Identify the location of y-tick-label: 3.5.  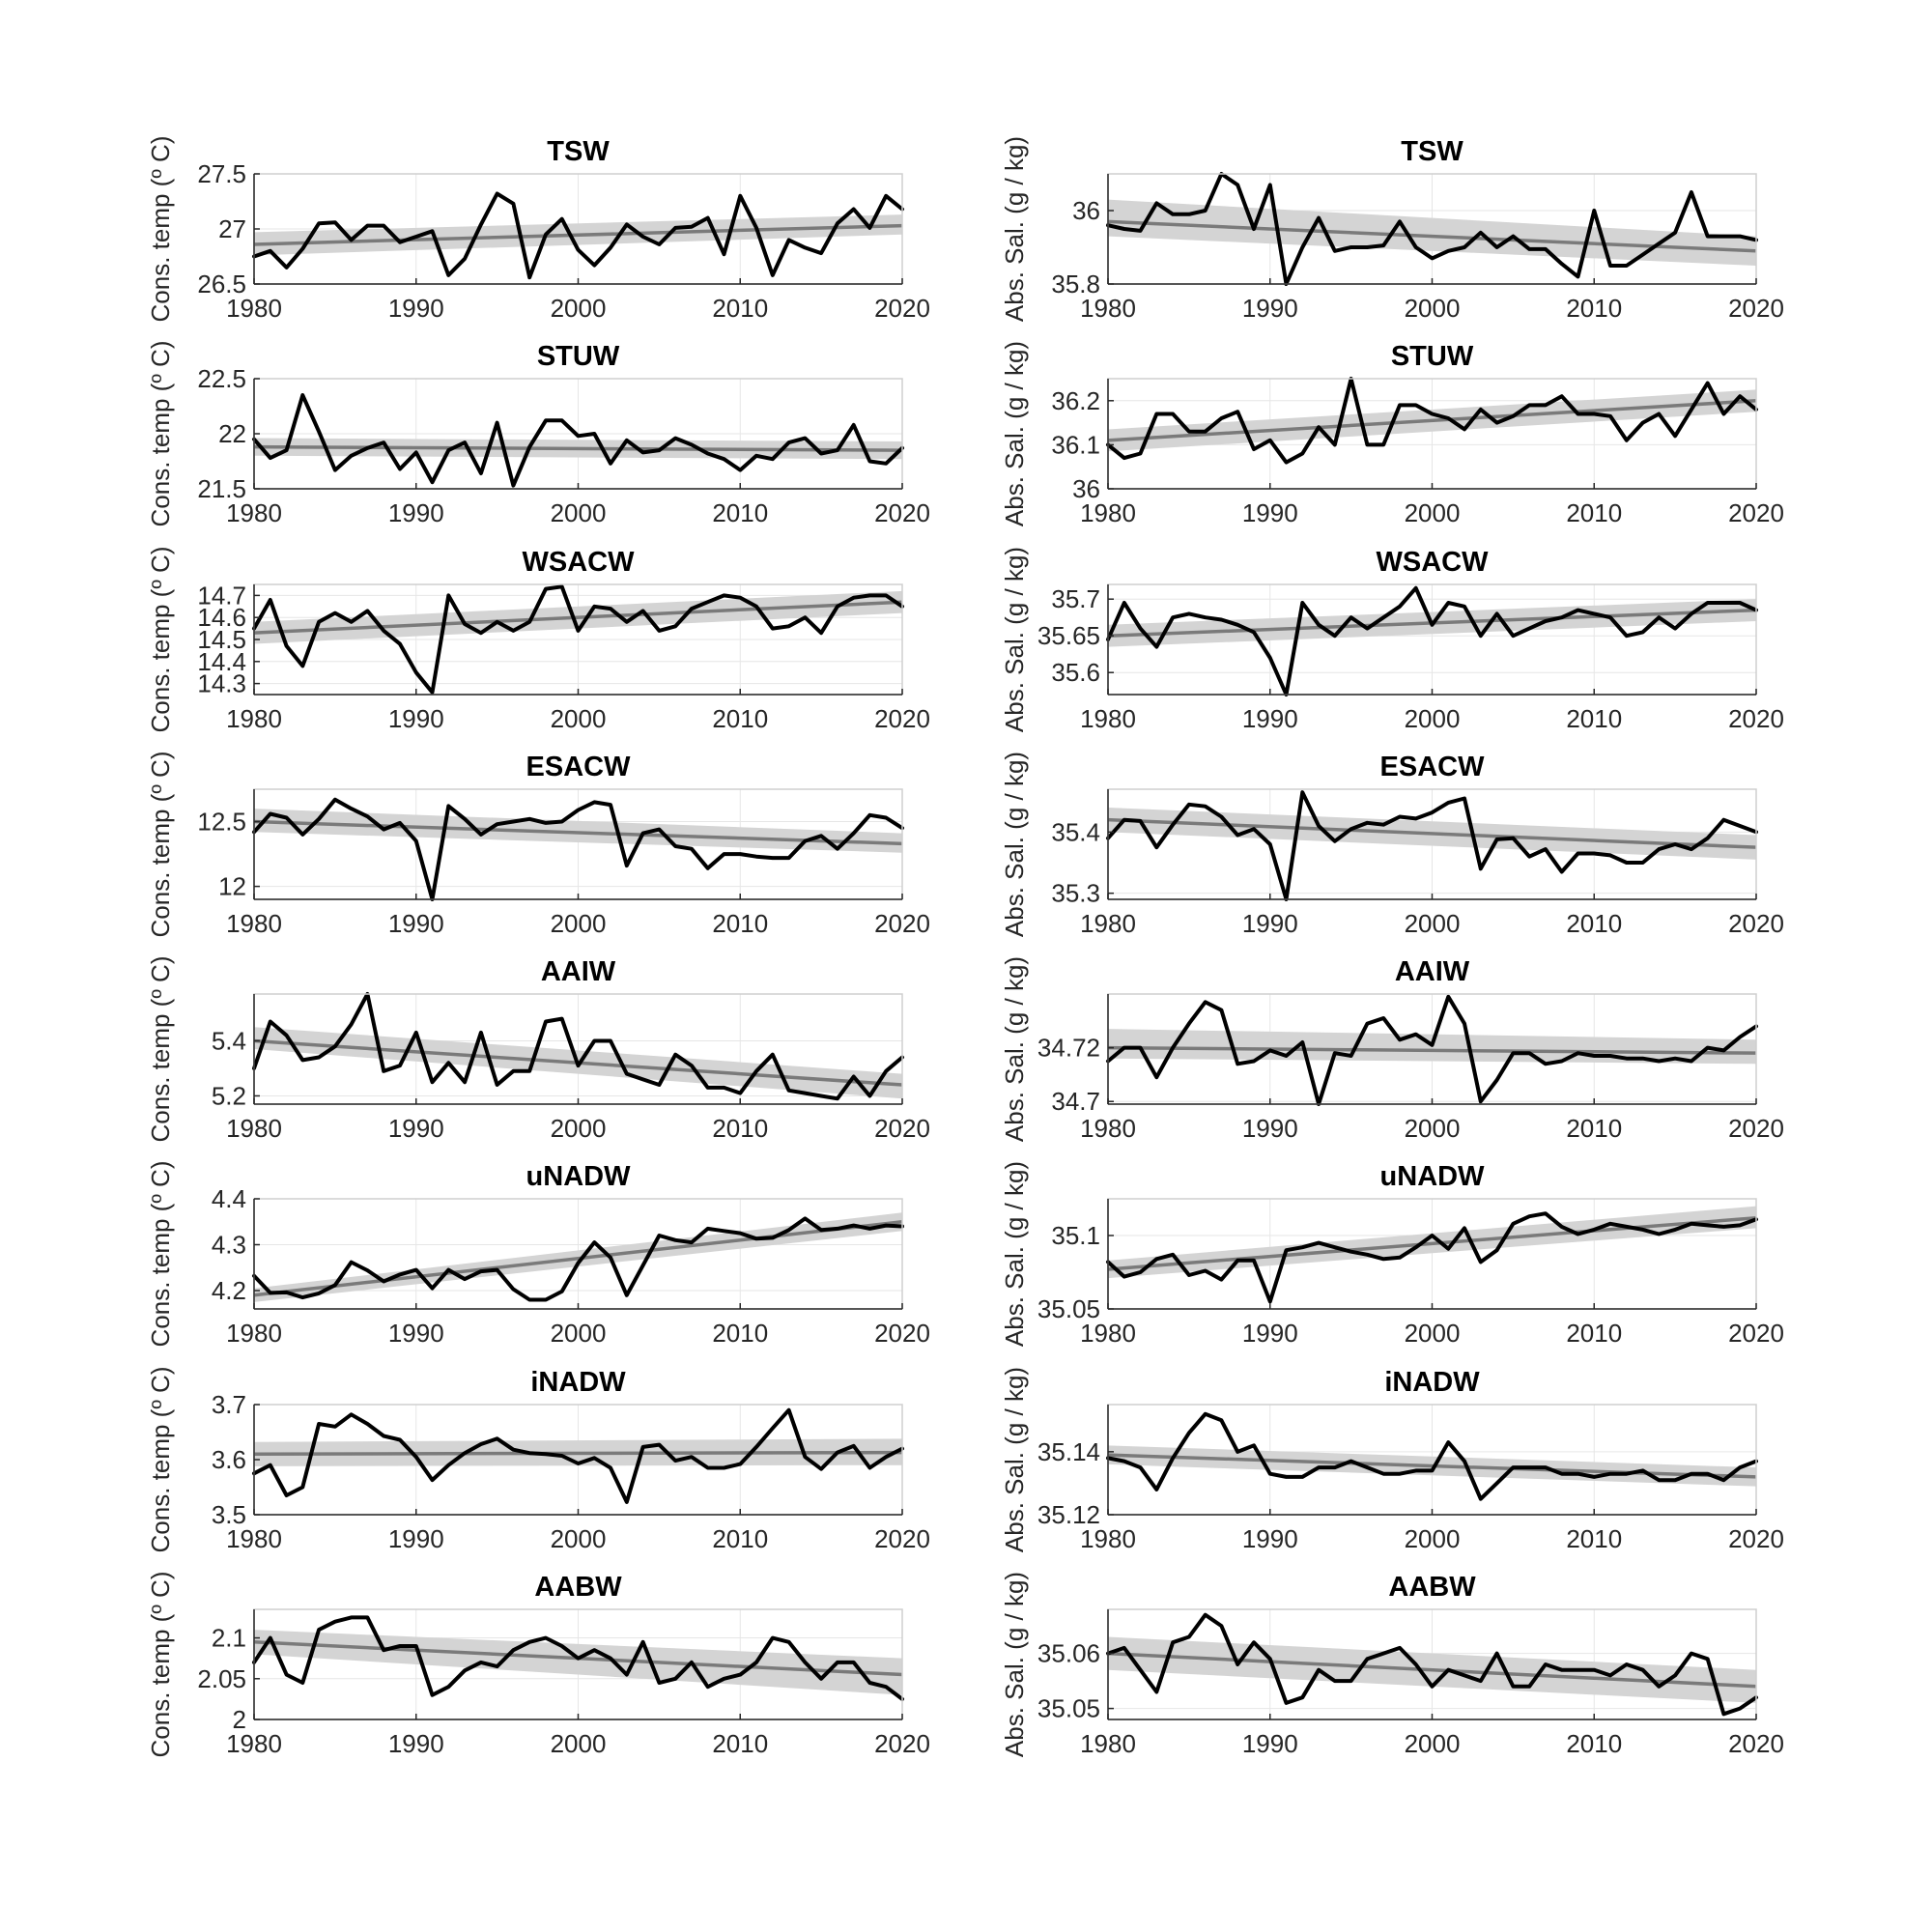
(229, 1514).